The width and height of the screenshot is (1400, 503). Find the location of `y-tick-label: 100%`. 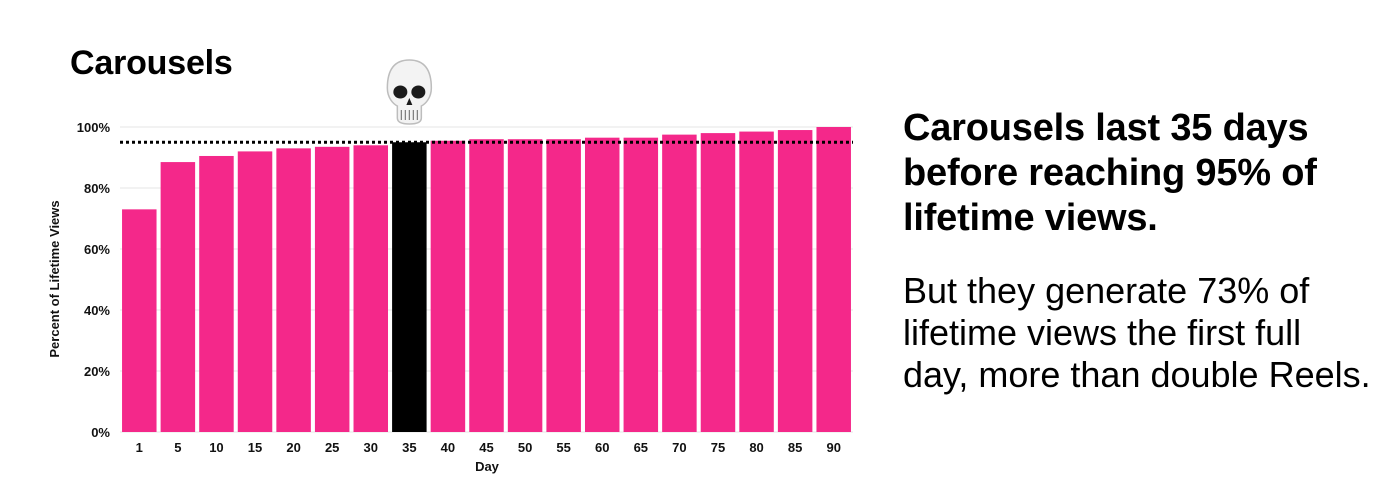

y-tick-label: 100% is located at coordinates (94, 127).